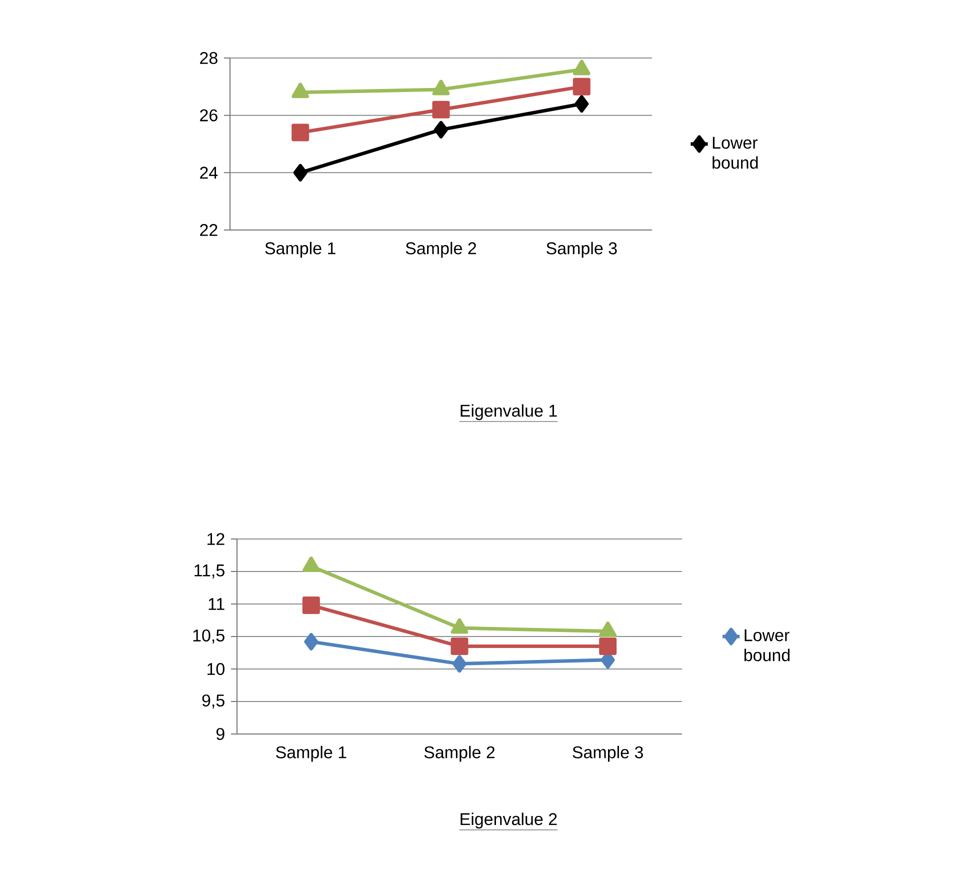  I want to click on y-tick-label: 11,5, so click(209, 571).